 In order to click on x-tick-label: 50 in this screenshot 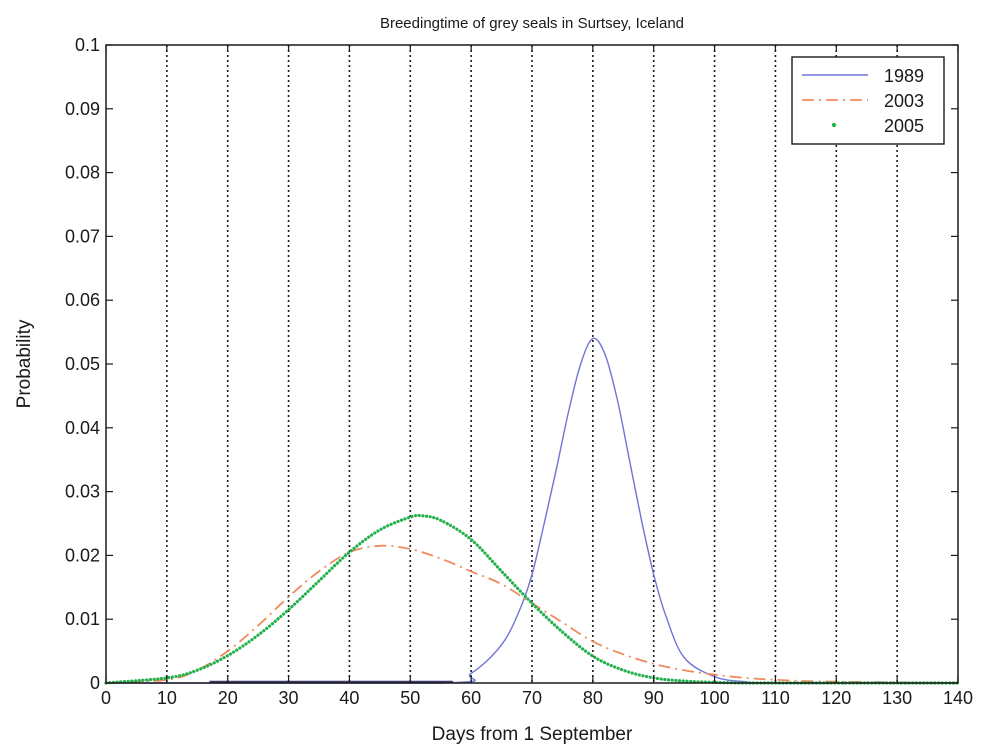, I will do `click(410, 698)`.